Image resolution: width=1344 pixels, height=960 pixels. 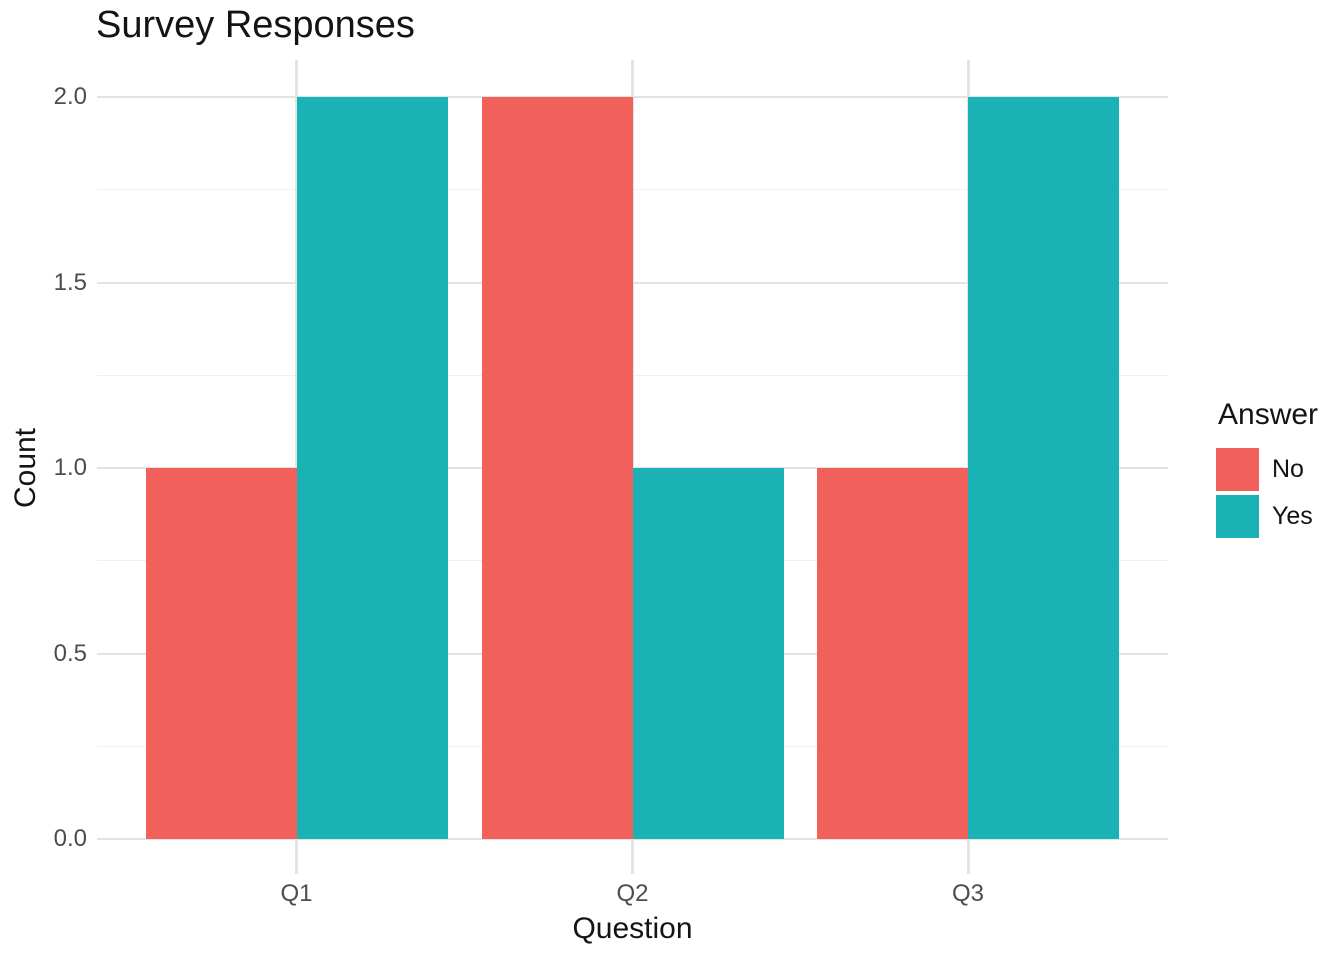 I want to click on legend: Answer No Yes, so click(x=1276, y=470).